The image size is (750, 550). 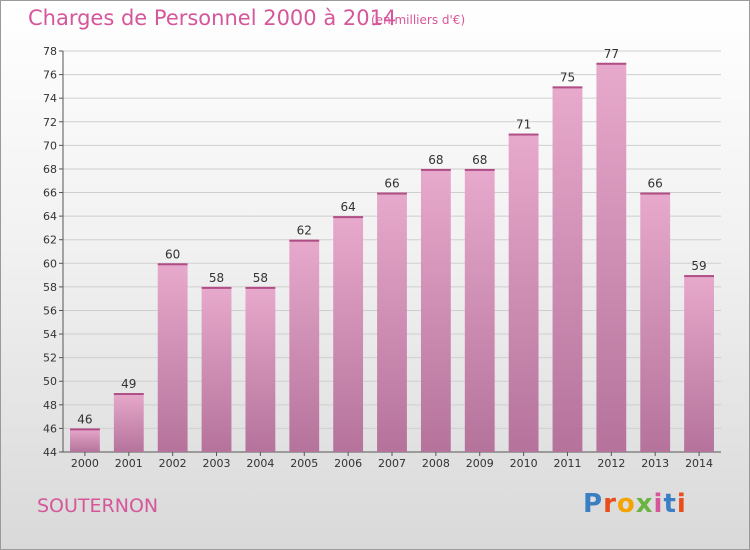 What do you see at coordinates (392, 463) in the screenshot?
I see `x-tick-label: 2007` at bounding box center [392, 463].